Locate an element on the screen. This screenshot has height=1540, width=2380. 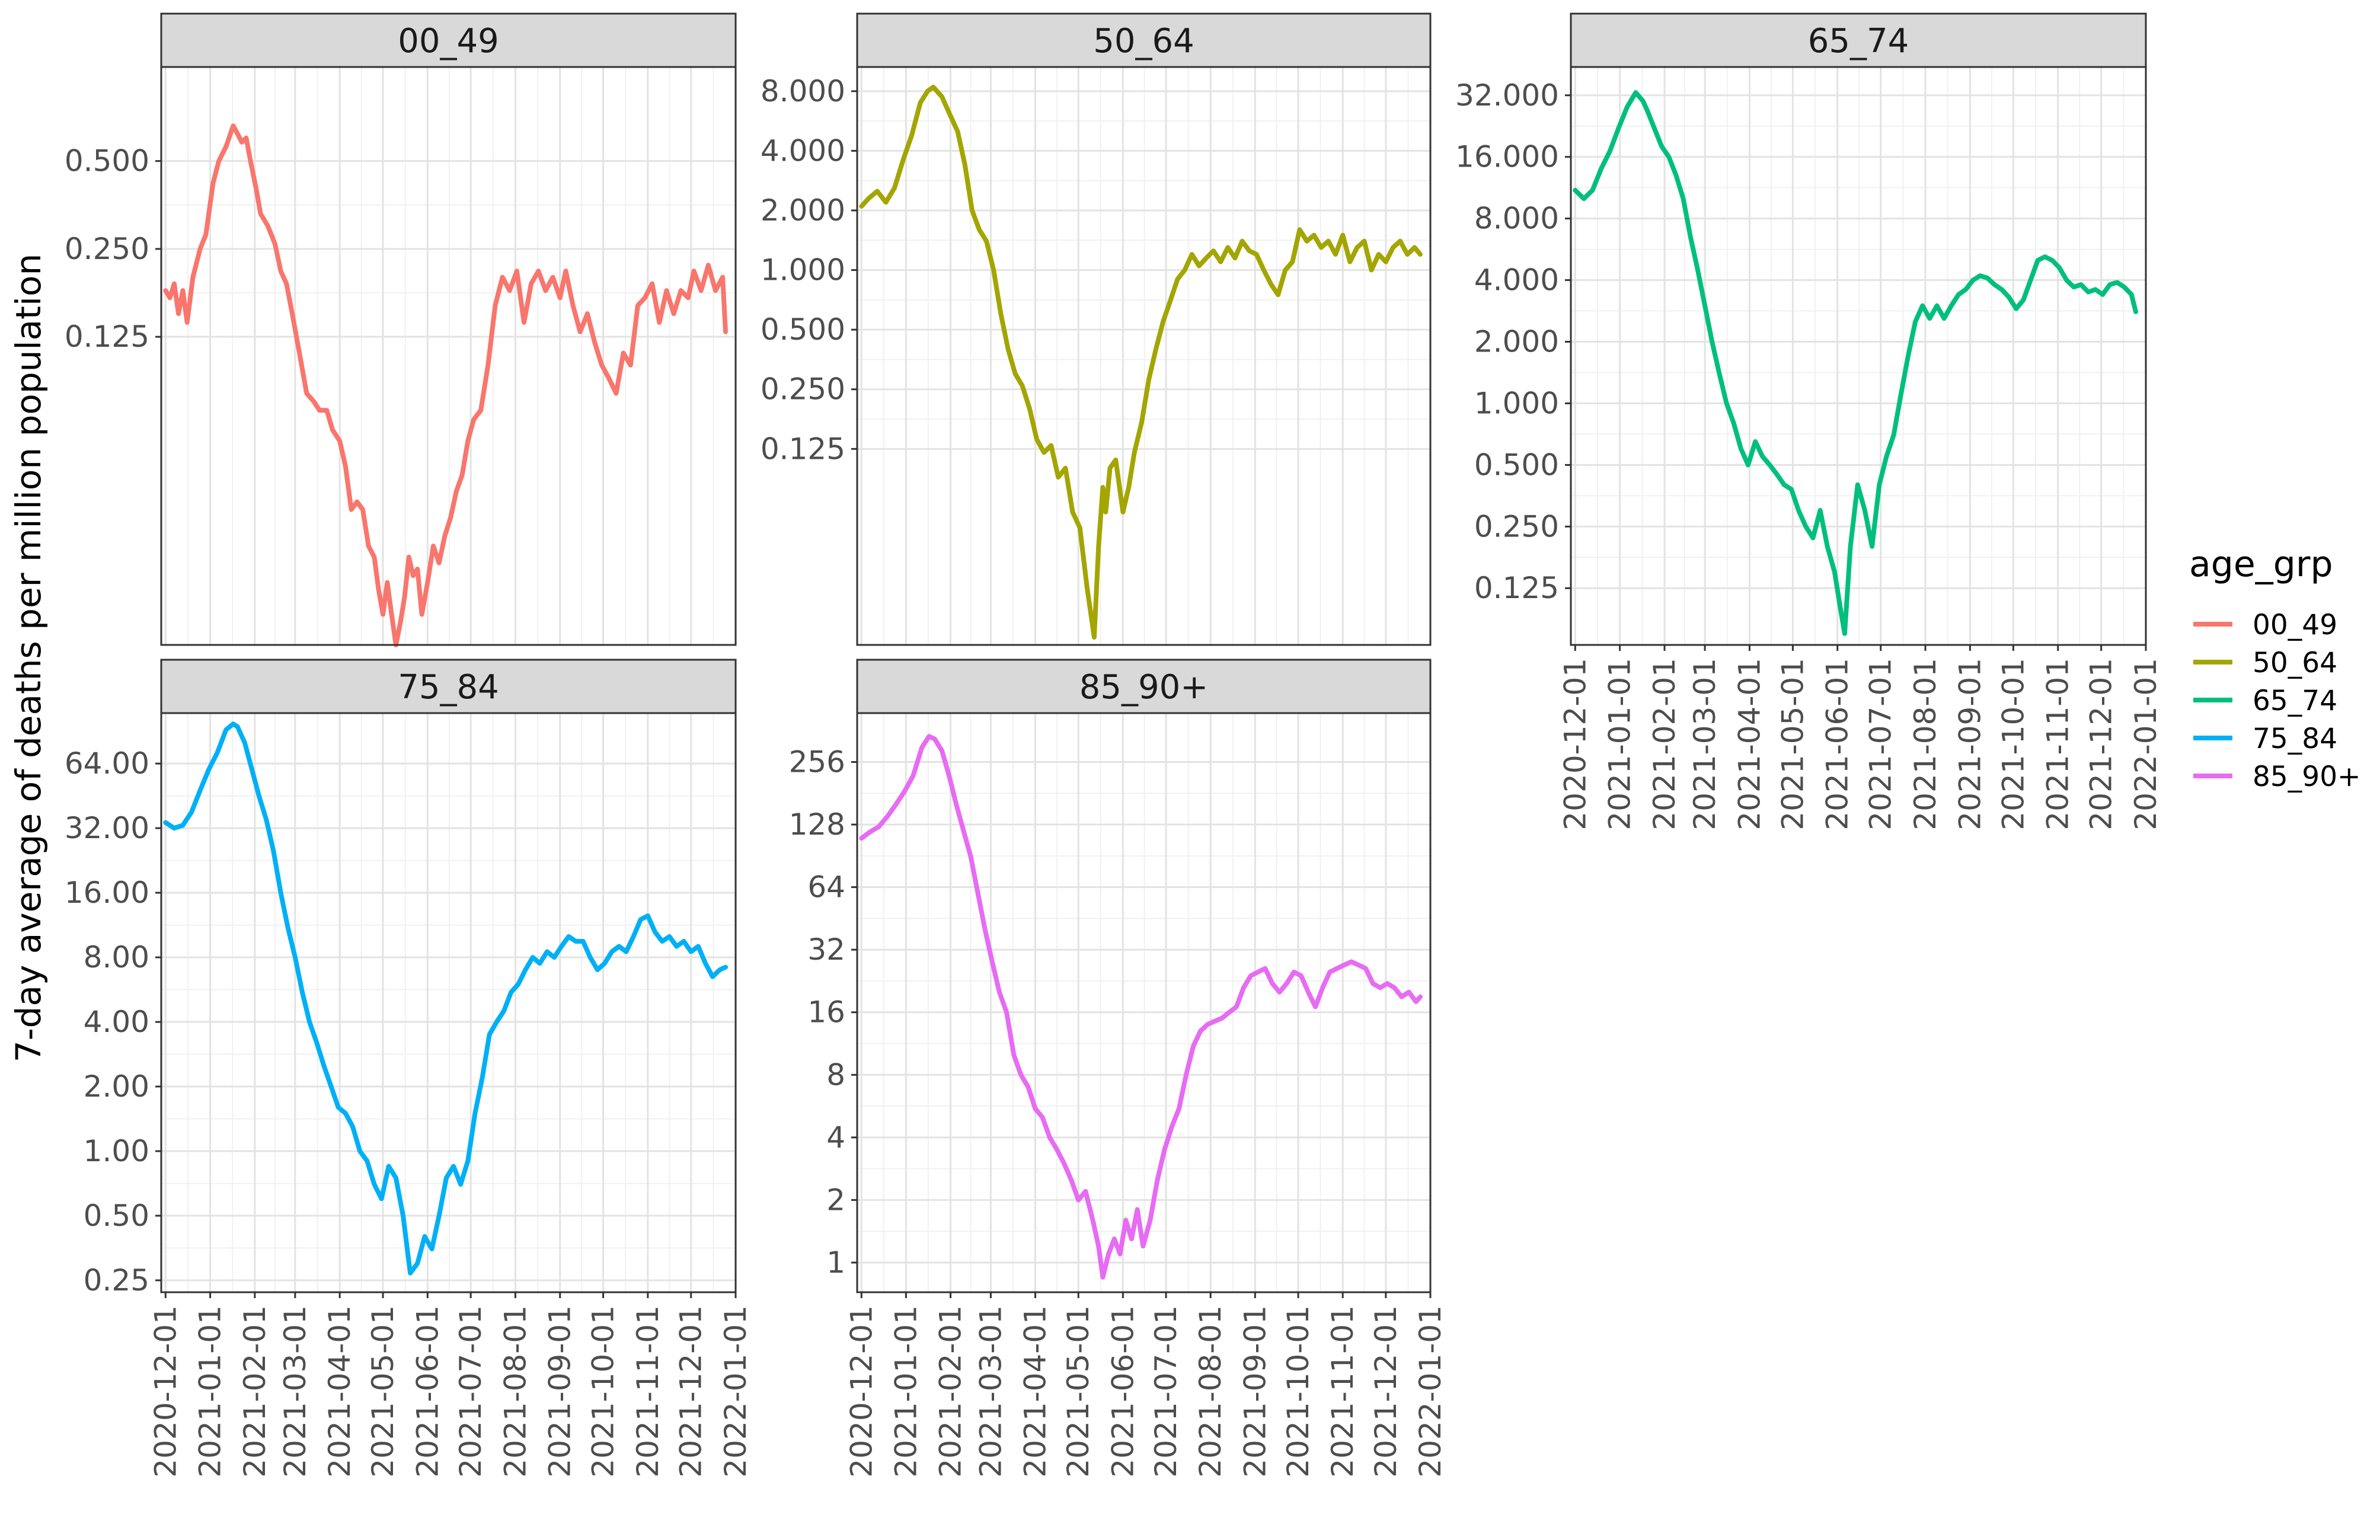
y-tick-label: 128 is located at coordinates (817, 825).